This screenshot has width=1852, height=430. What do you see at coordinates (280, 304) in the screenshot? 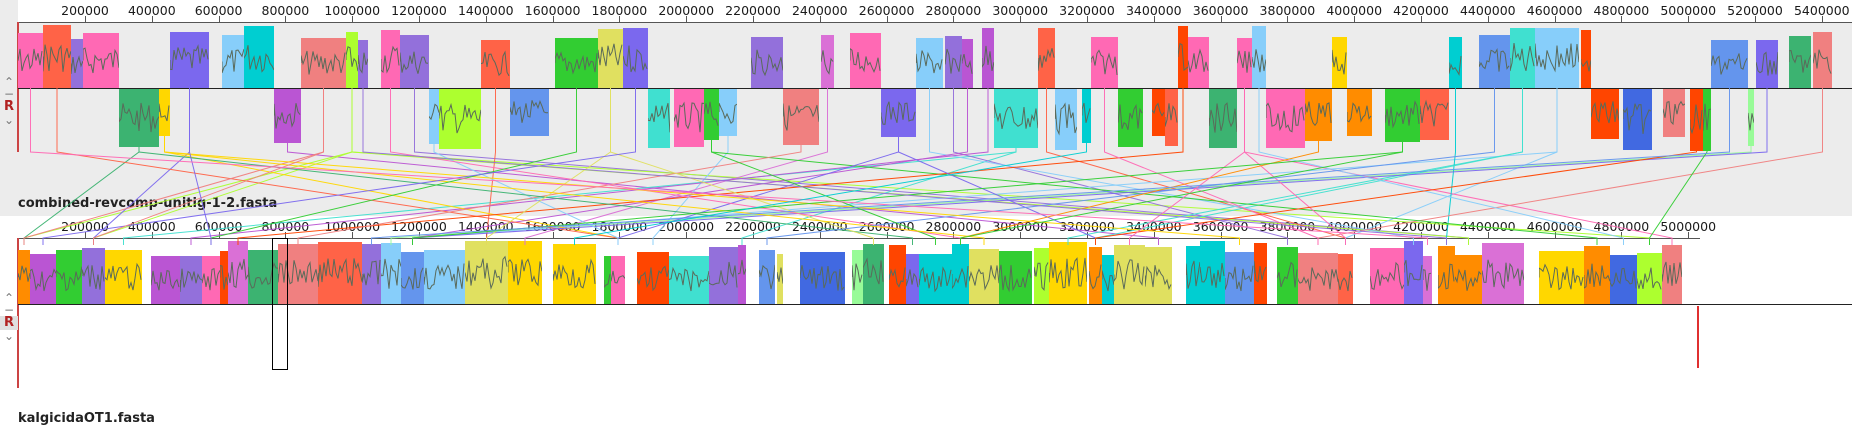
I see `selection-cursor` at bounding box center [280, 304].